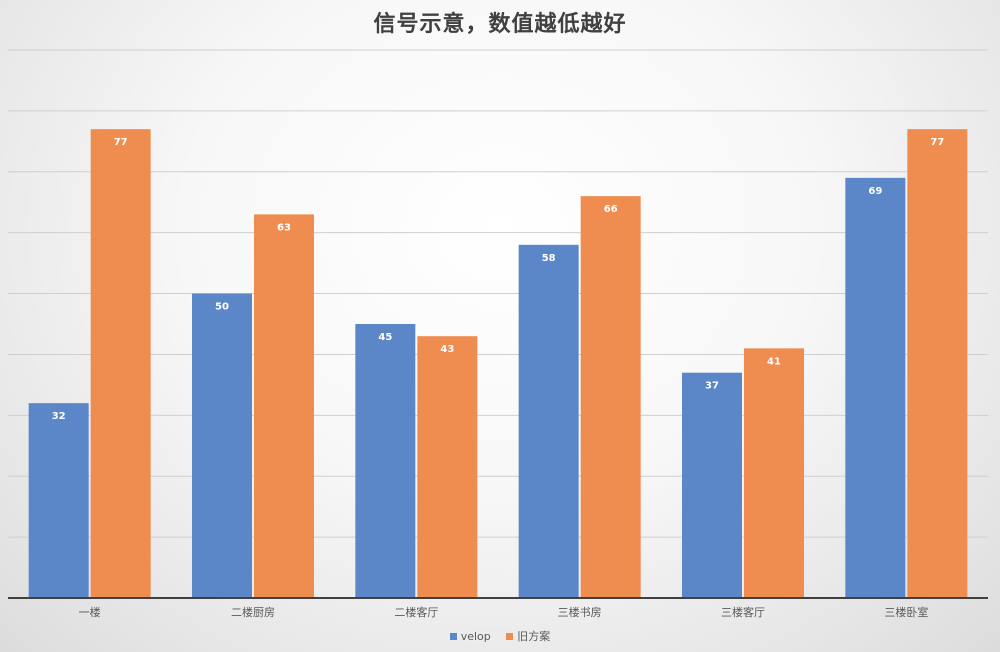 This screenshot has height=652, width=1000. Describe the element at coordinates (253, 612) in the screenshot. I see `x-tick-label: 二楼厨房` at that location.